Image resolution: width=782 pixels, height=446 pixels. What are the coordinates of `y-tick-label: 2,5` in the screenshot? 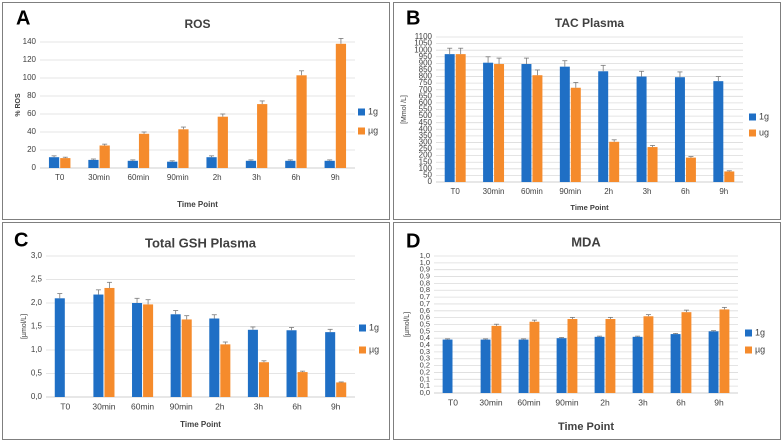 It's located at (37, 279).